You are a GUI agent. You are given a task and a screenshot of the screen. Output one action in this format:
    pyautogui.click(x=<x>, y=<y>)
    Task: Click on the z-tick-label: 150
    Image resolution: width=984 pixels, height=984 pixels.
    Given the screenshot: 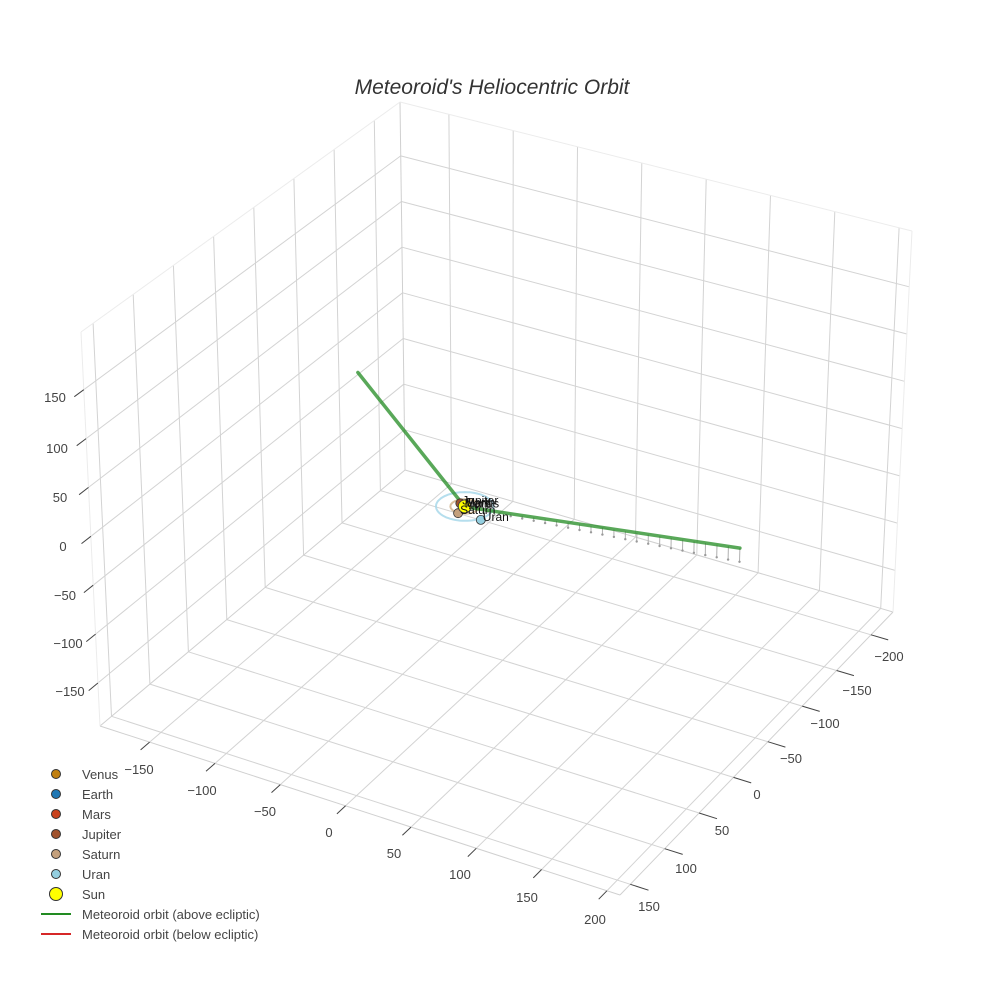 What is the action you would take?
    pyautogui.click(x=55, y=397)
    